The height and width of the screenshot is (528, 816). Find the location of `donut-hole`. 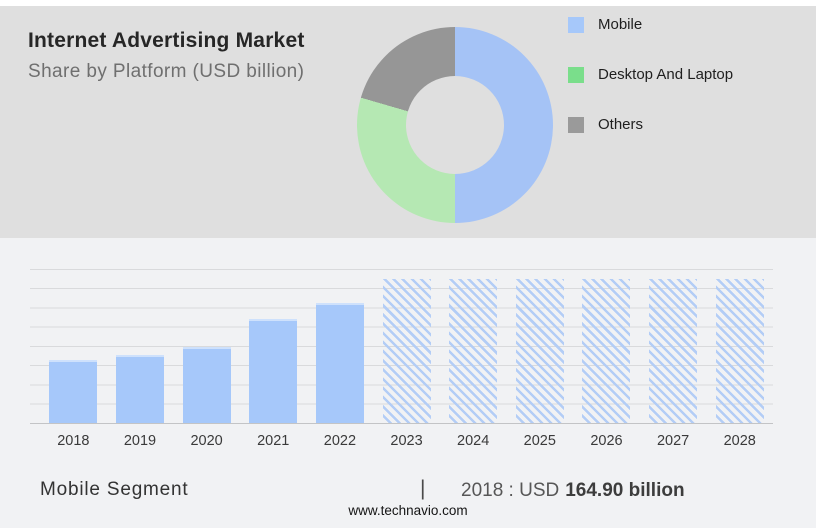

donut-hole is located at coordinates (455, 125).